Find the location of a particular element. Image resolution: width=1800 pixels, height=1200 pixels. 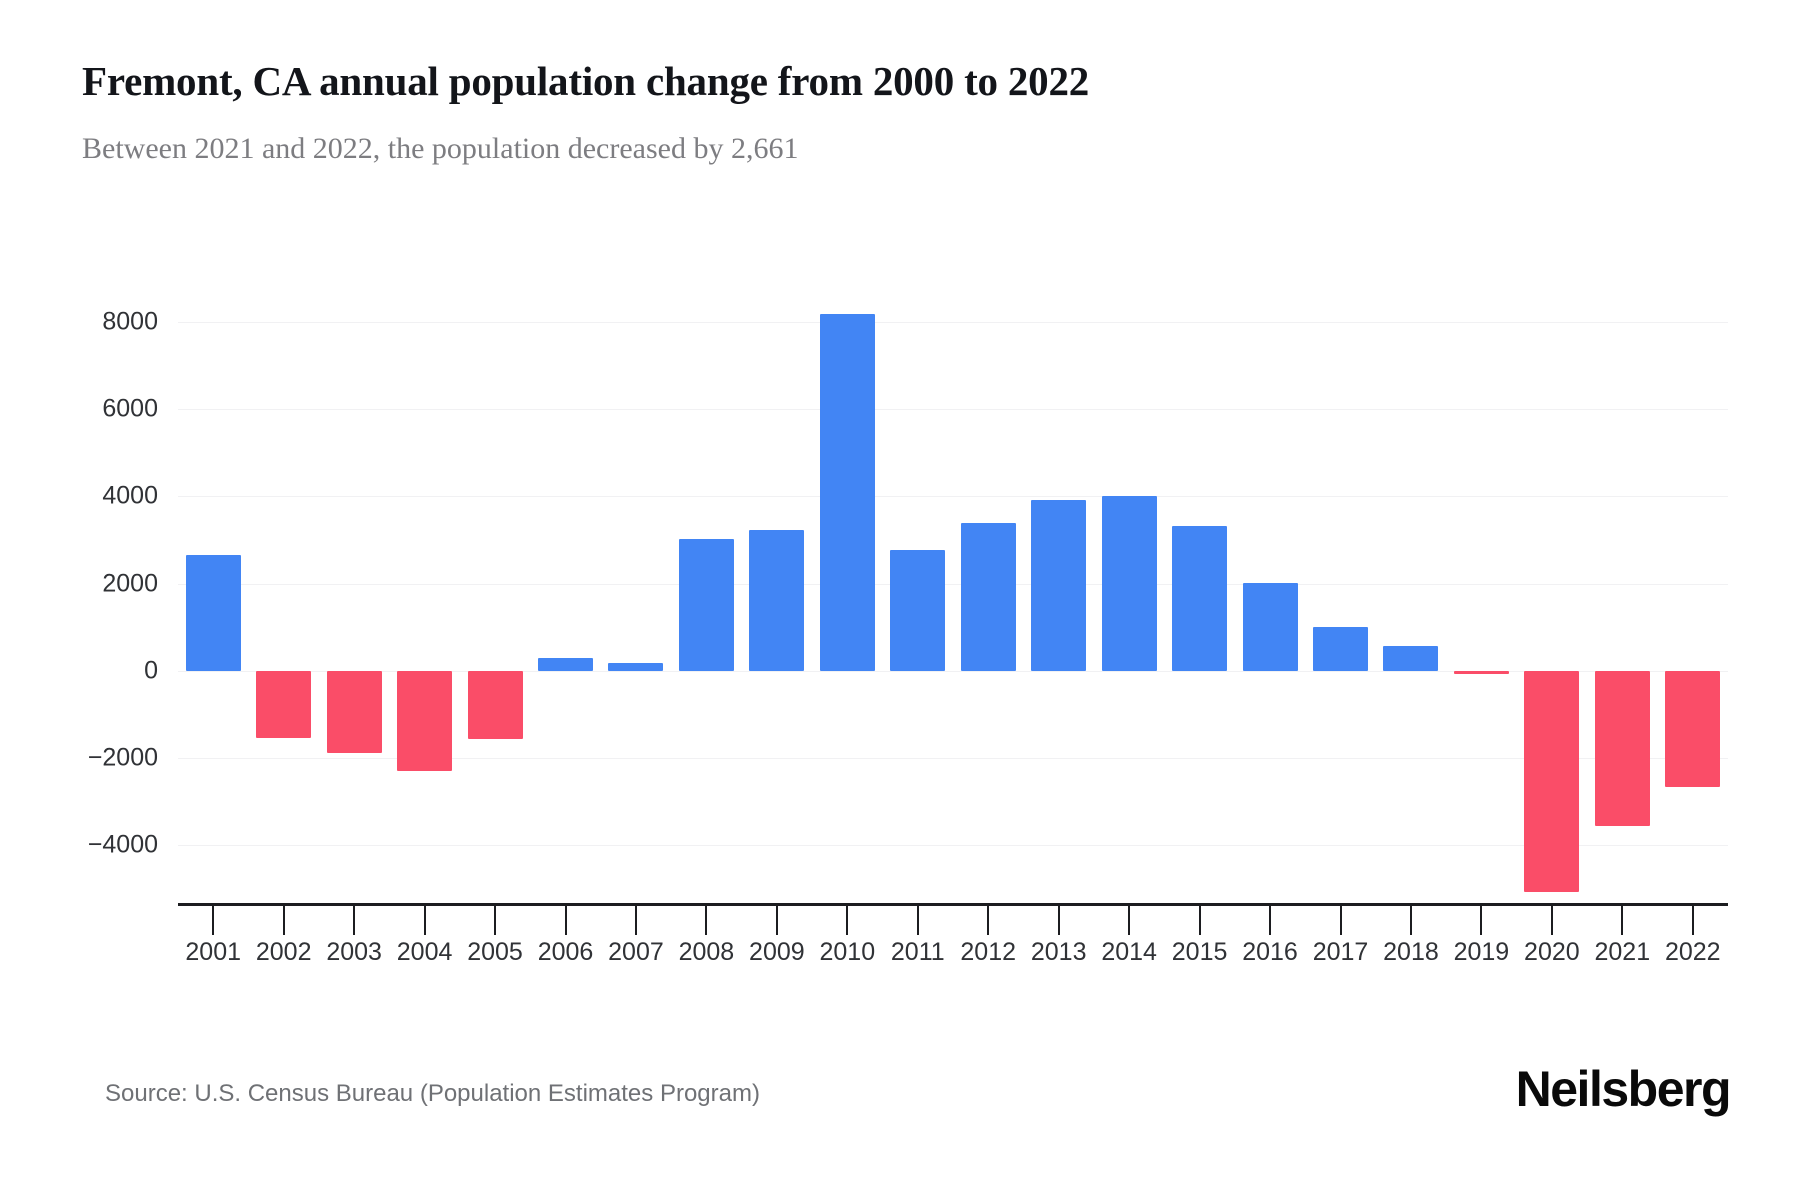

x-axis-tick-label: 2018 is located at coordinates (1411, 952).